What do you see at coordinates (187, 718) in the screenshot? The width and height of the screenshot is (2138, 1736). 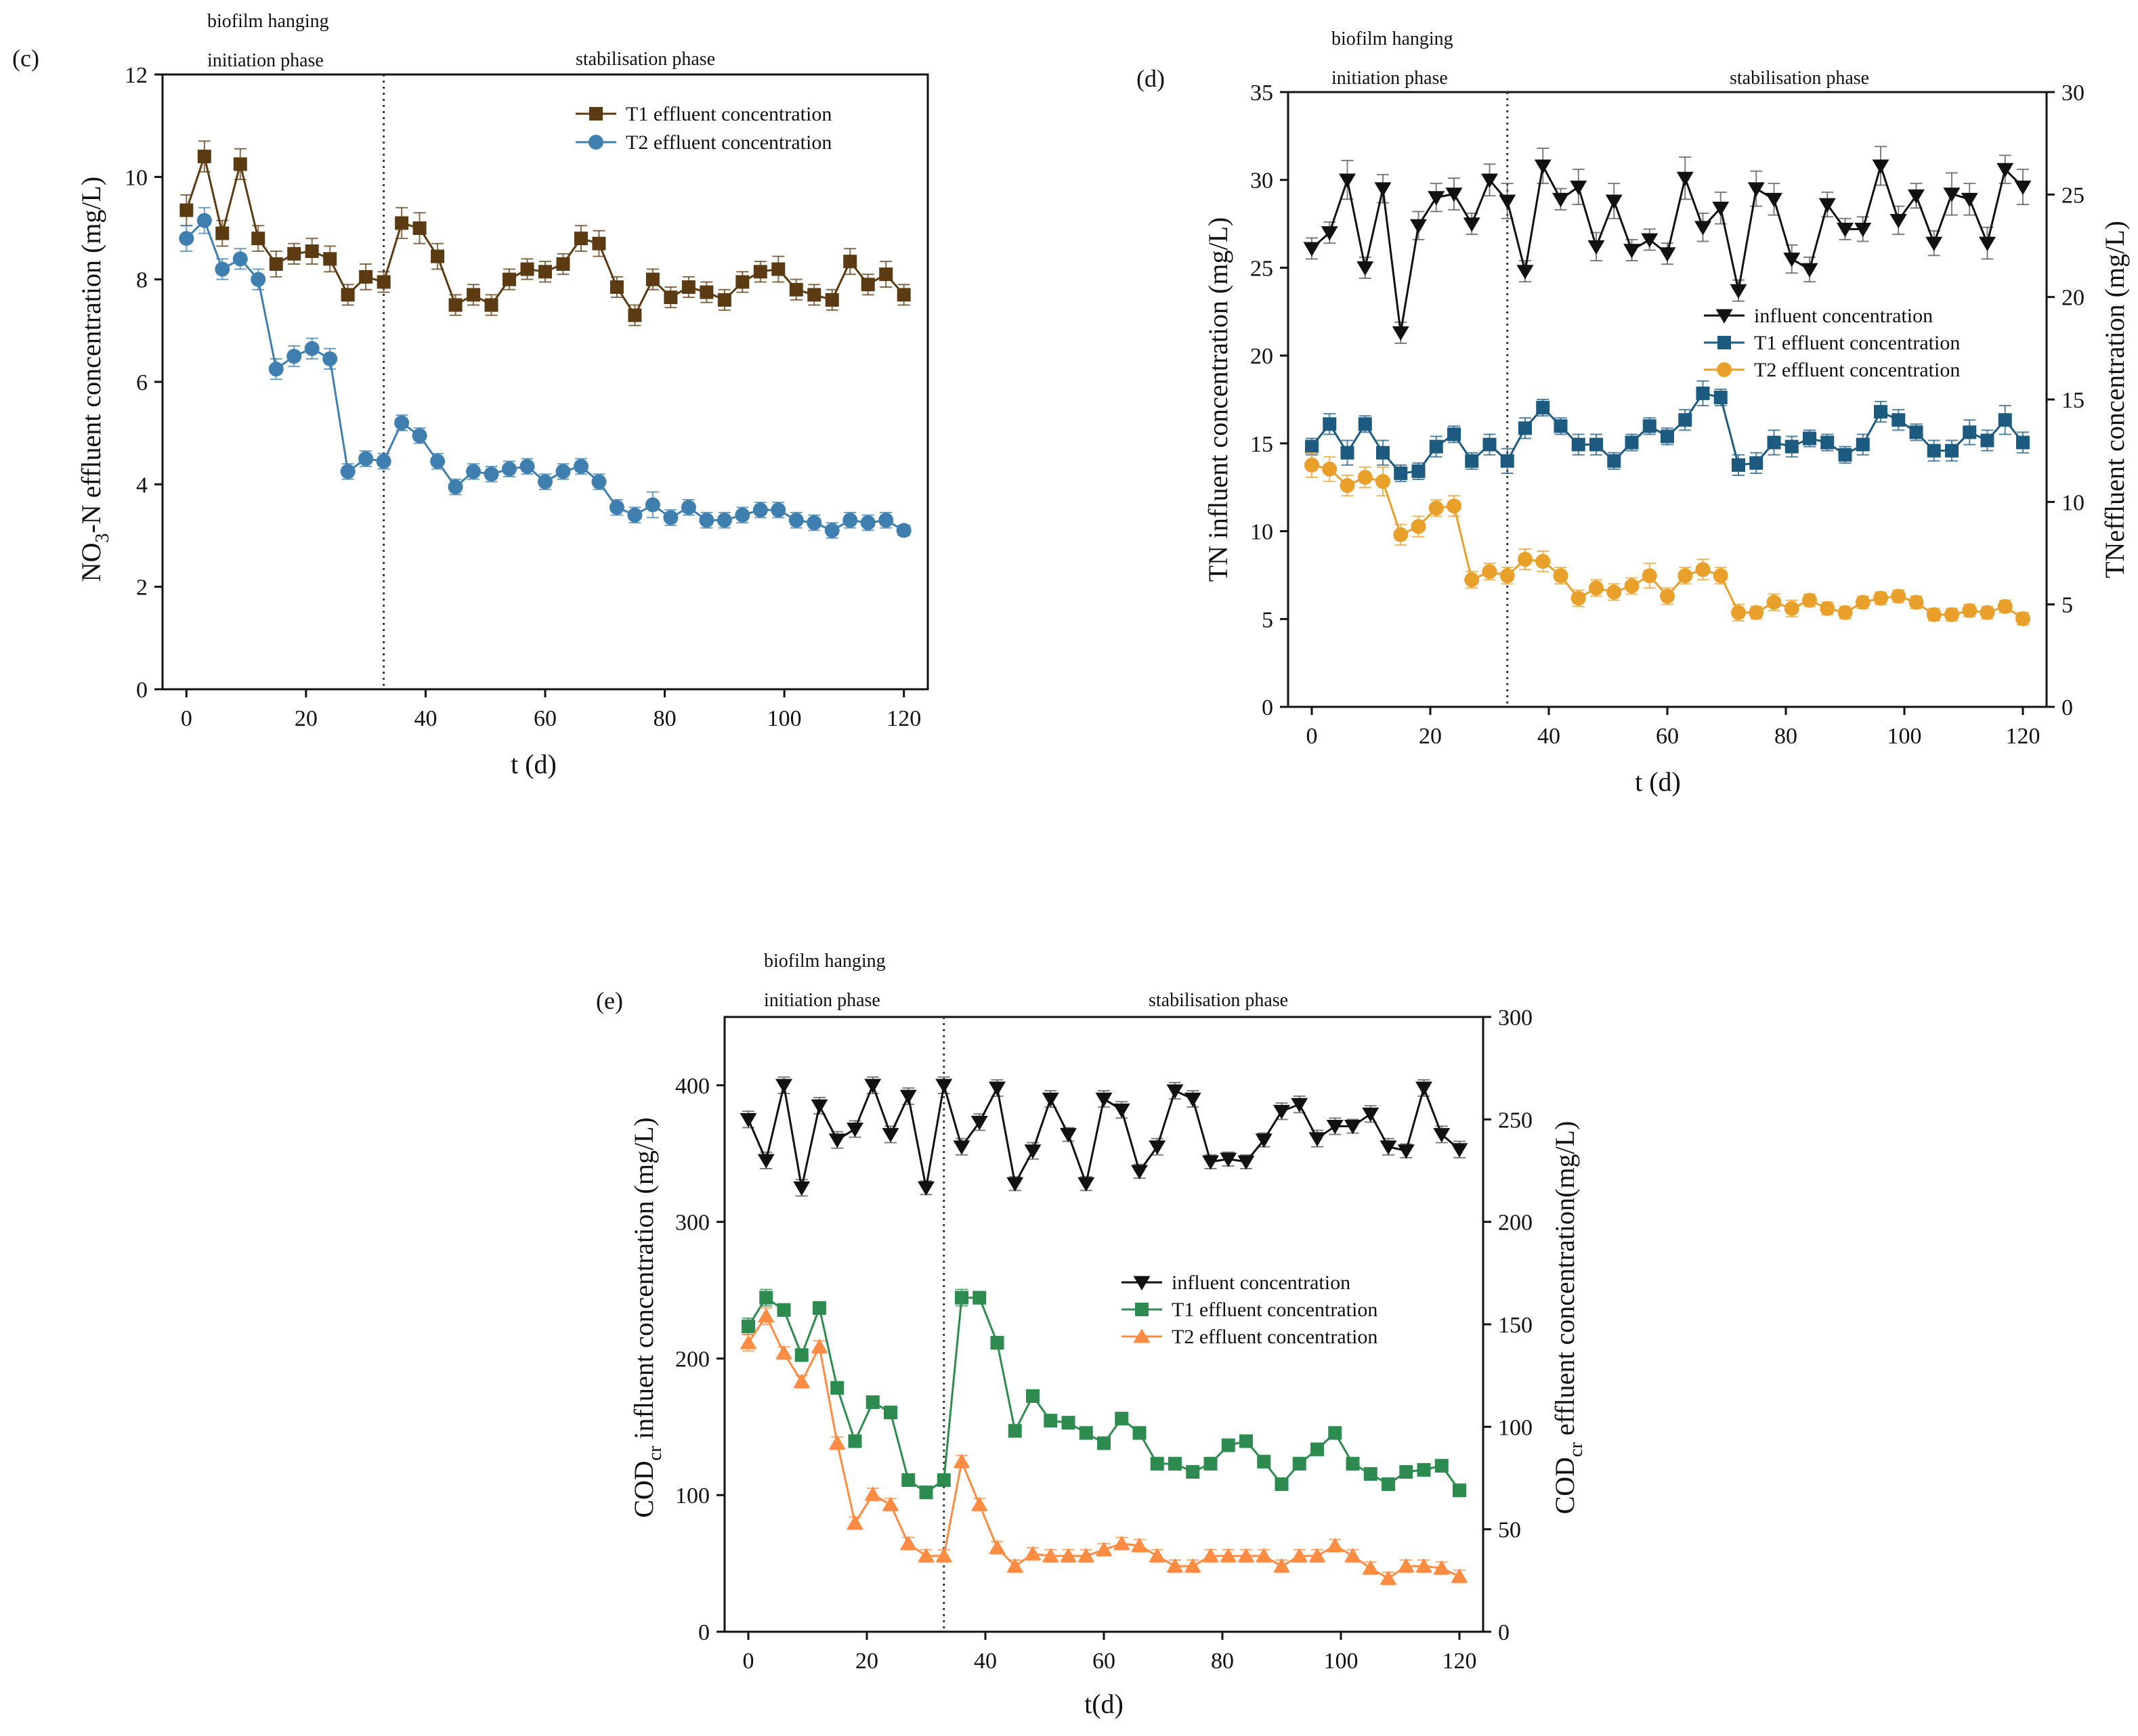 I see `x-tick-label-c-0: 0` at bounding box center [187, 718].